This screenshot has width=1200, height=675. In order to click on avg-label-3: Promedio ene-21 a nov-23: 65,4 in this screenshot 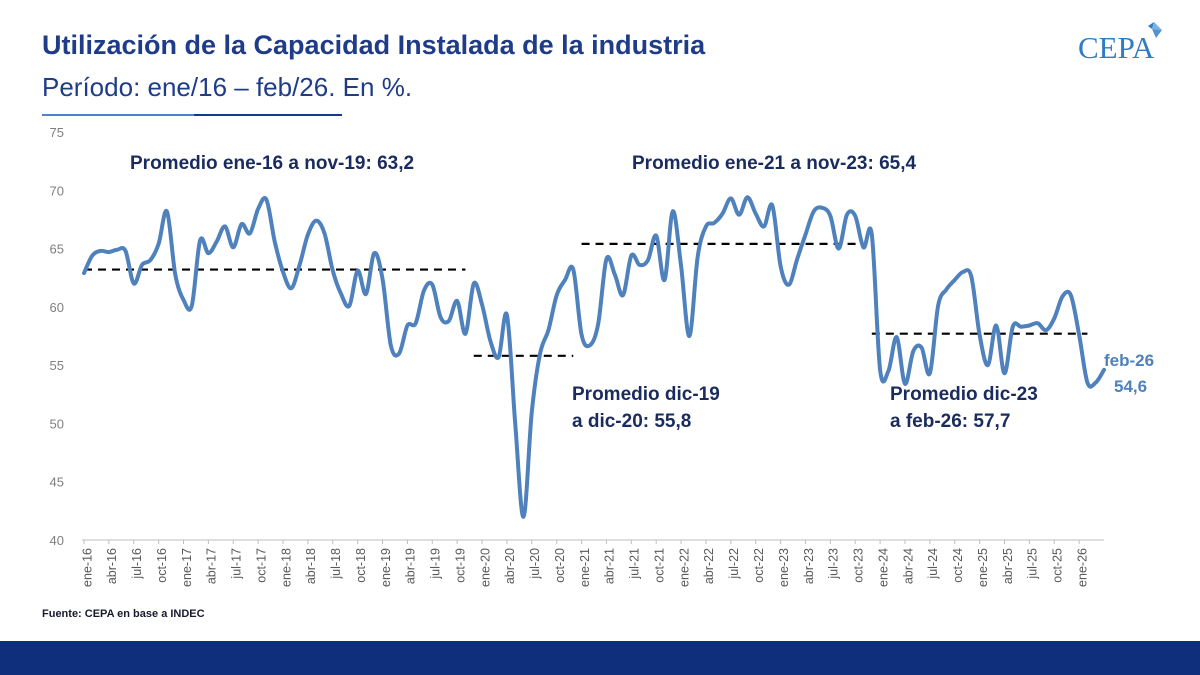, I will do `click(774, 163)`.